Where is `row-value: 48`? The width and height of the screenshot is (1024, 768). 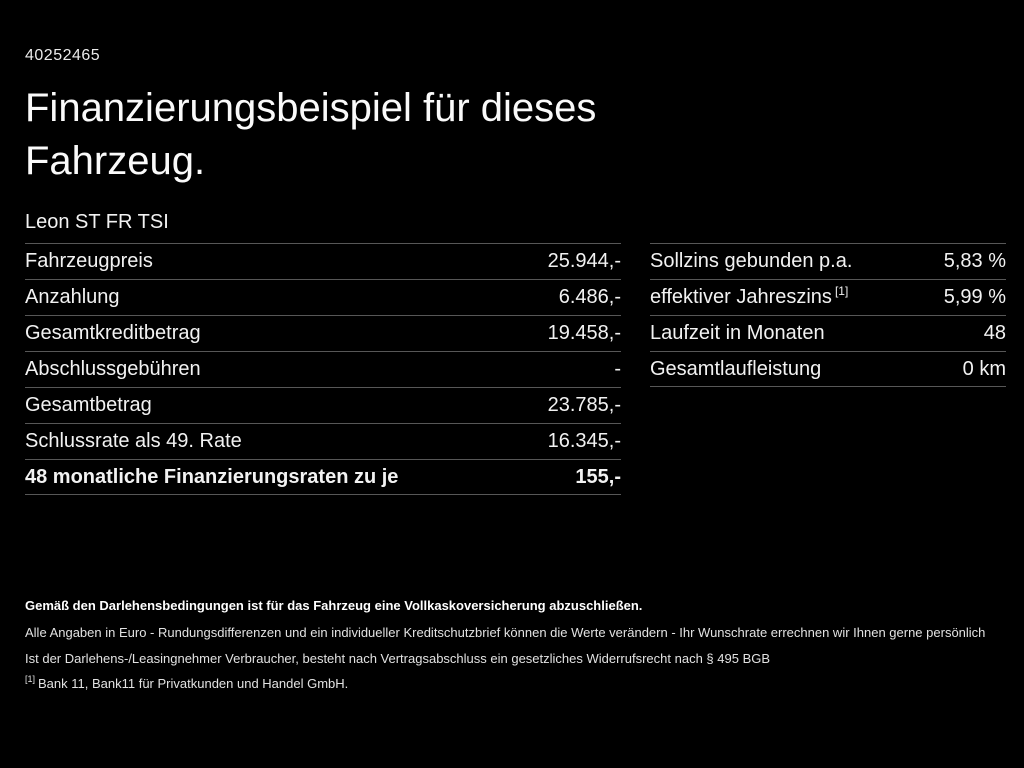 row-value: 48 is located at coordinates (994, 333).